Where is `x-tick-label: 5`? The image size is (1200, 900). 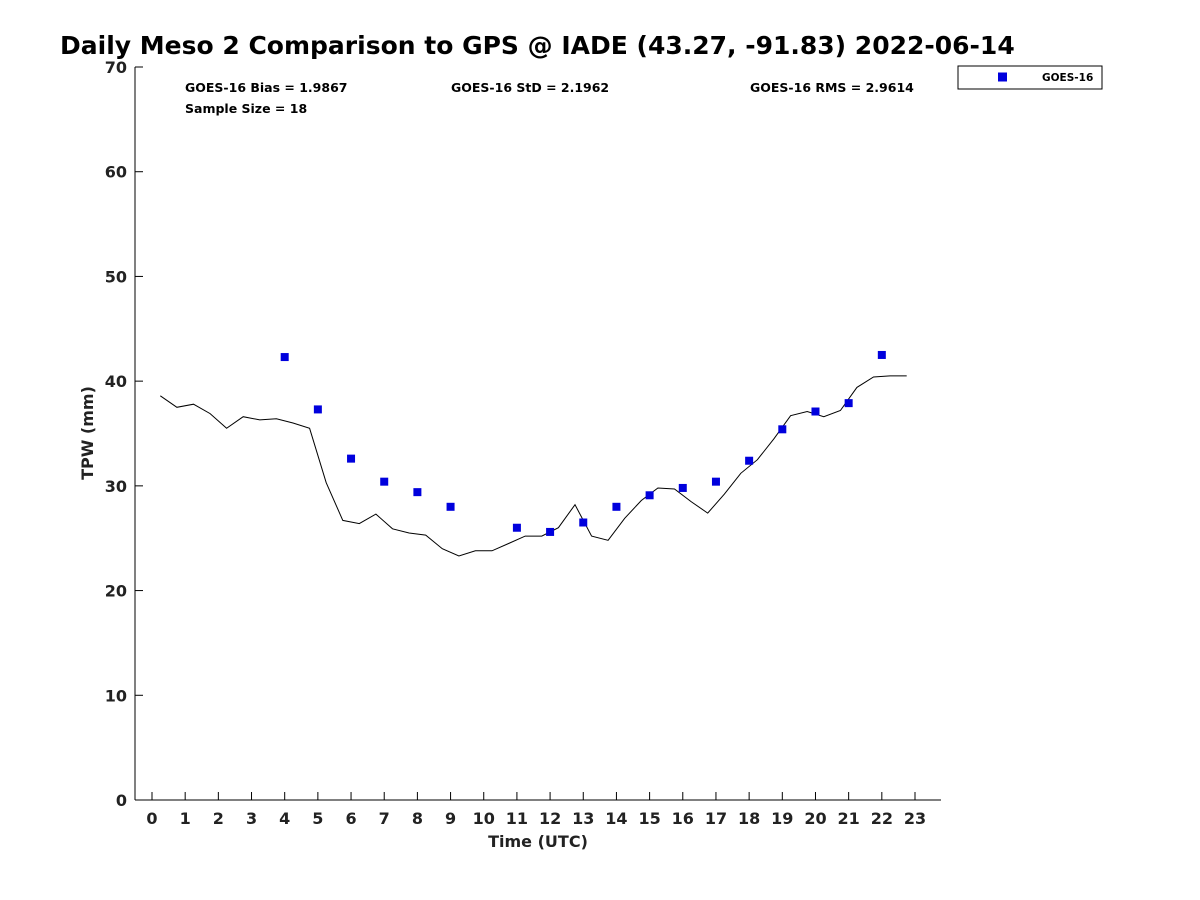 x-tick-label: 5 is located at coordinates (317, 818).